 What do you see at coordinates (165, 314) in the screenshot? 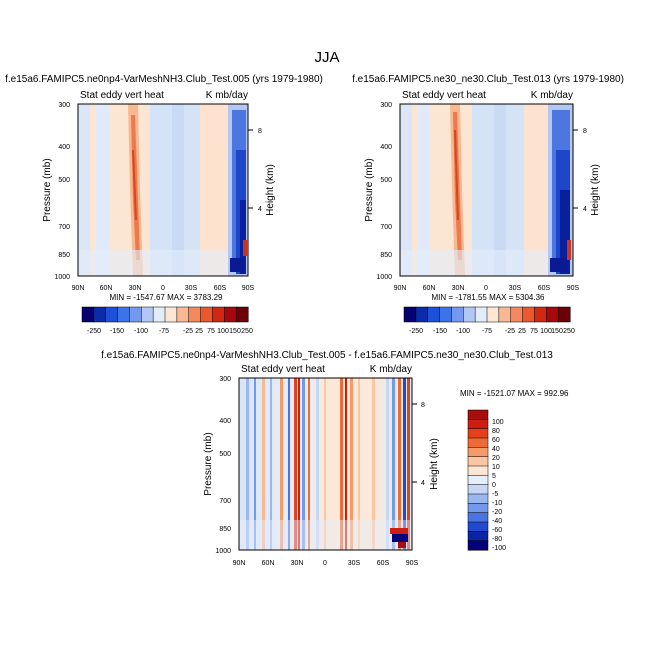
I see `panel-1-colorbar` at bounding box center [165, 314].